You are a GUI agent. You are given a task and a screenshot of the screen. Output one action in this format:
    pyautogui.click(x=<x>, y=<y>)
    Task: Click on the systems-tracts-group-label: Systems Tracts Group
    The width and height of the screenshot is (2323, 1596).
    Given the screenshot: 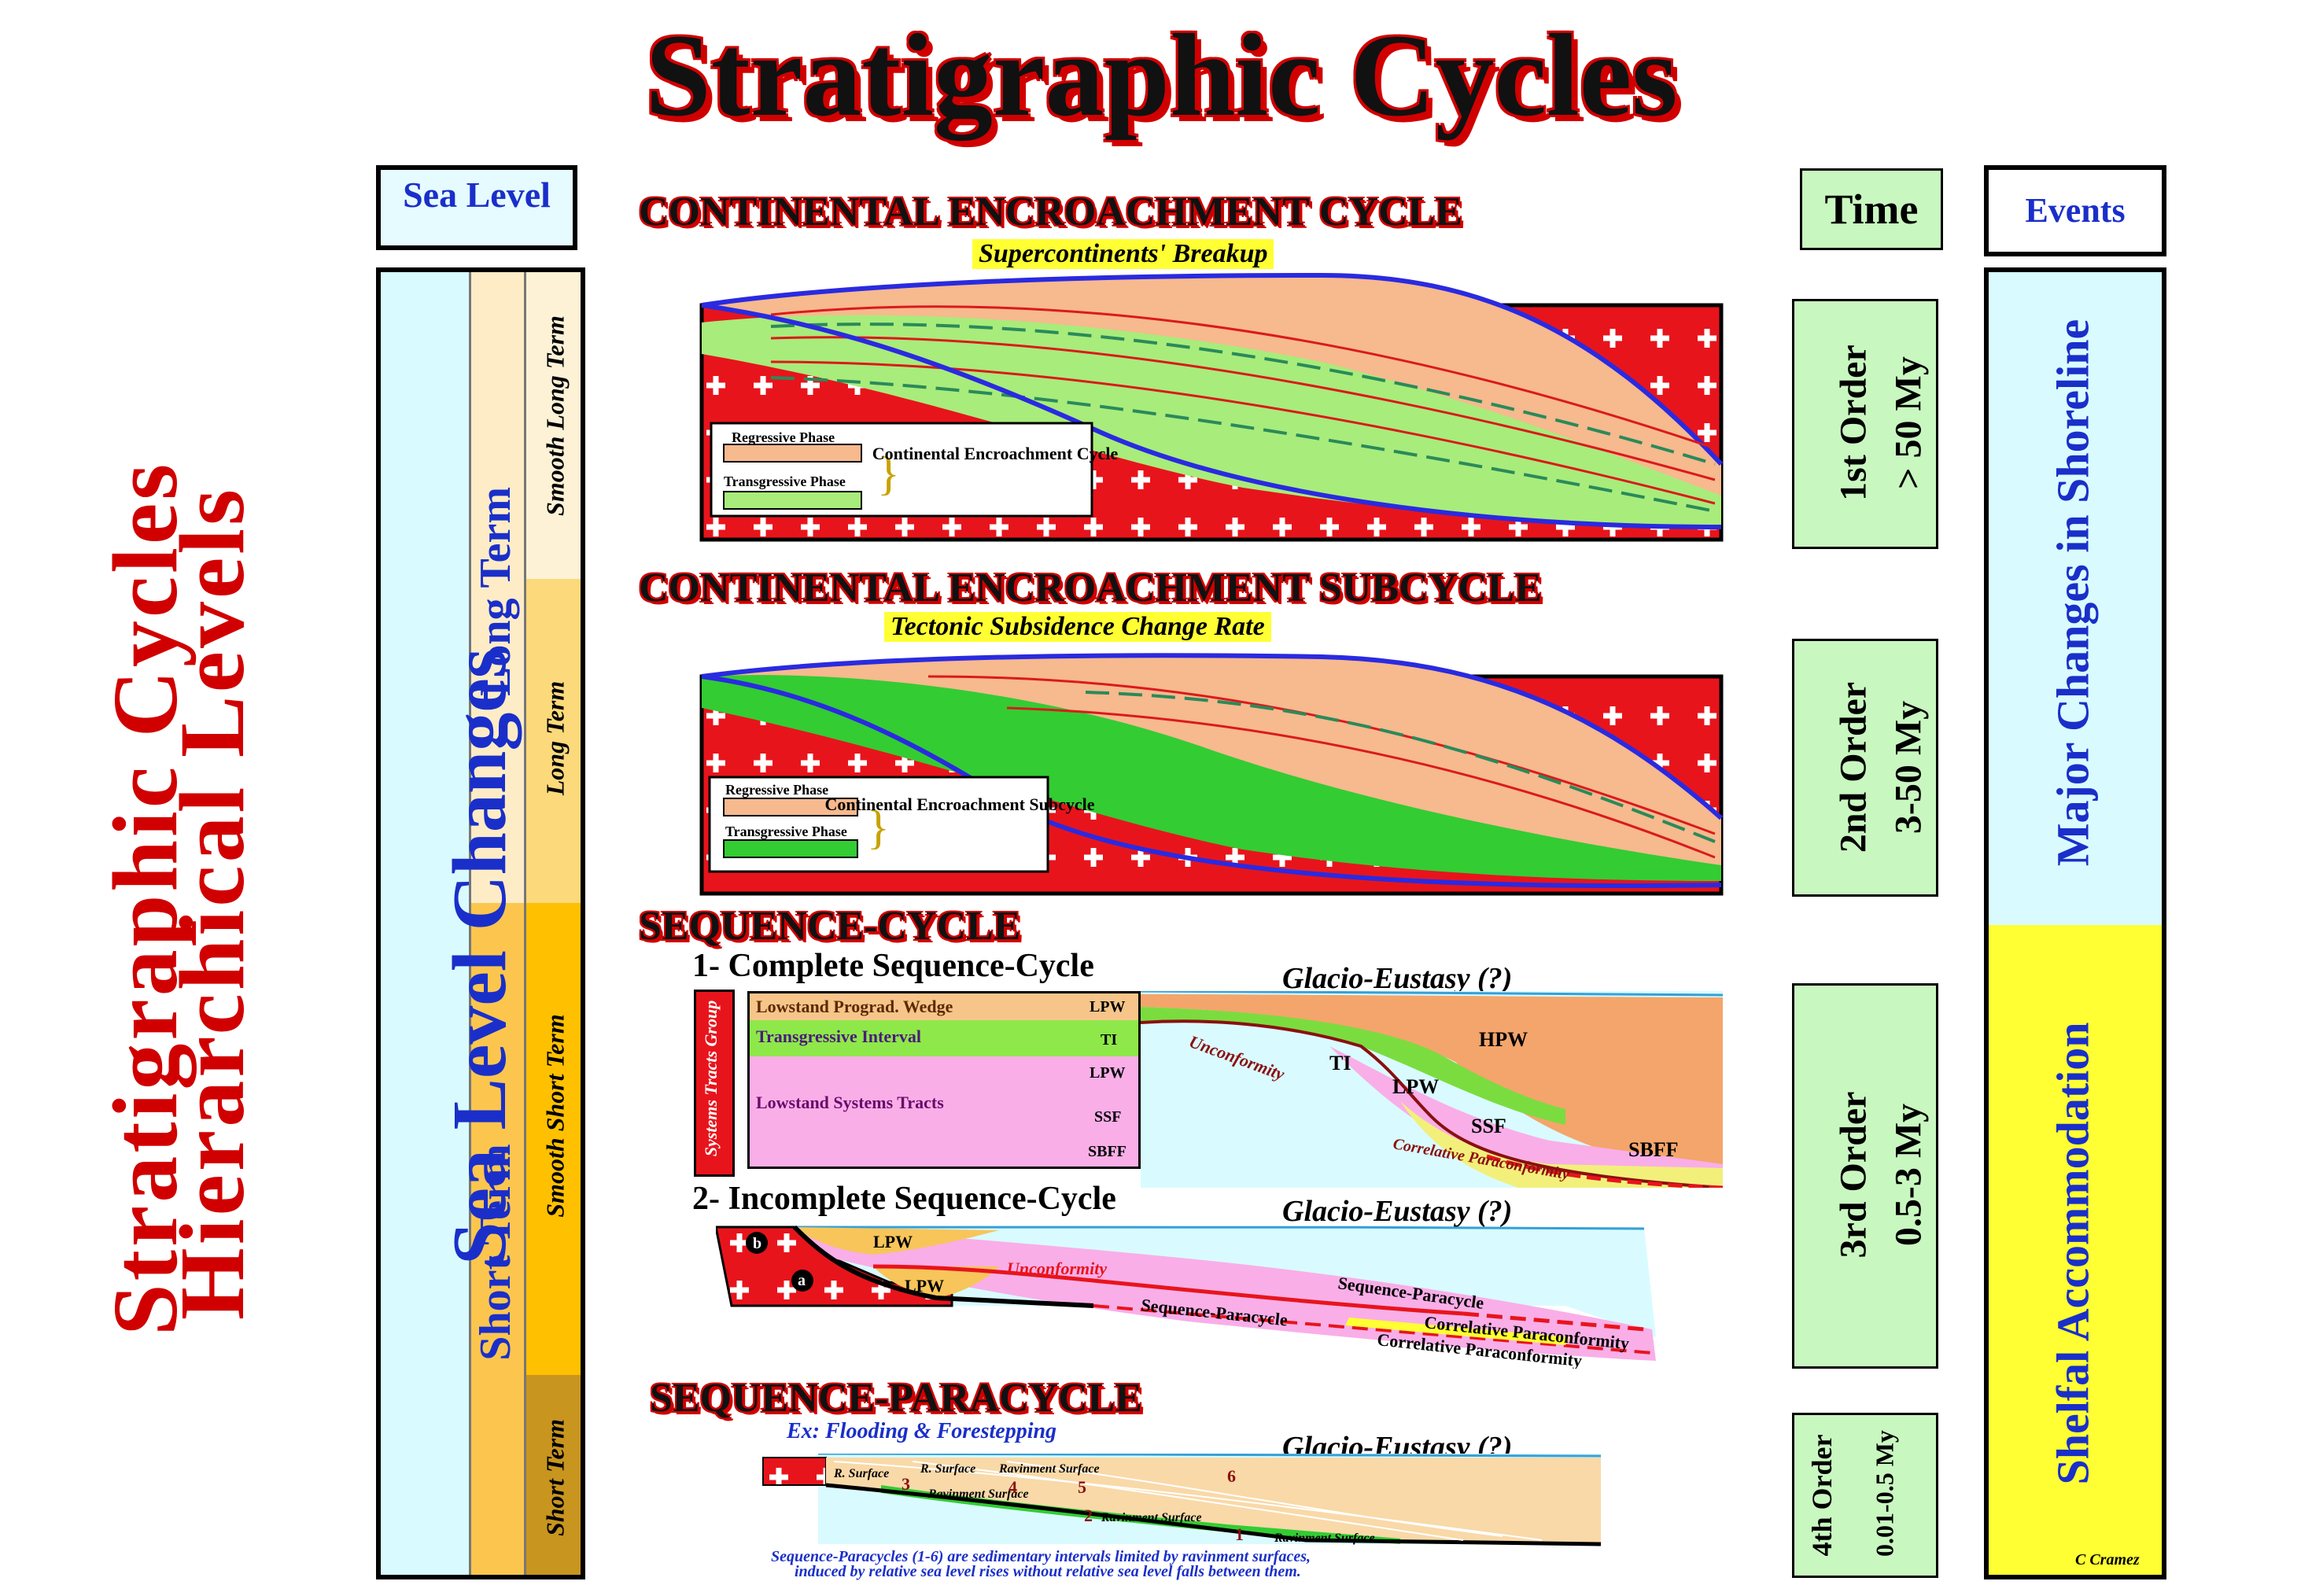 What is the action you would take?
    pyautogui.click(x=711, y=1078)
    